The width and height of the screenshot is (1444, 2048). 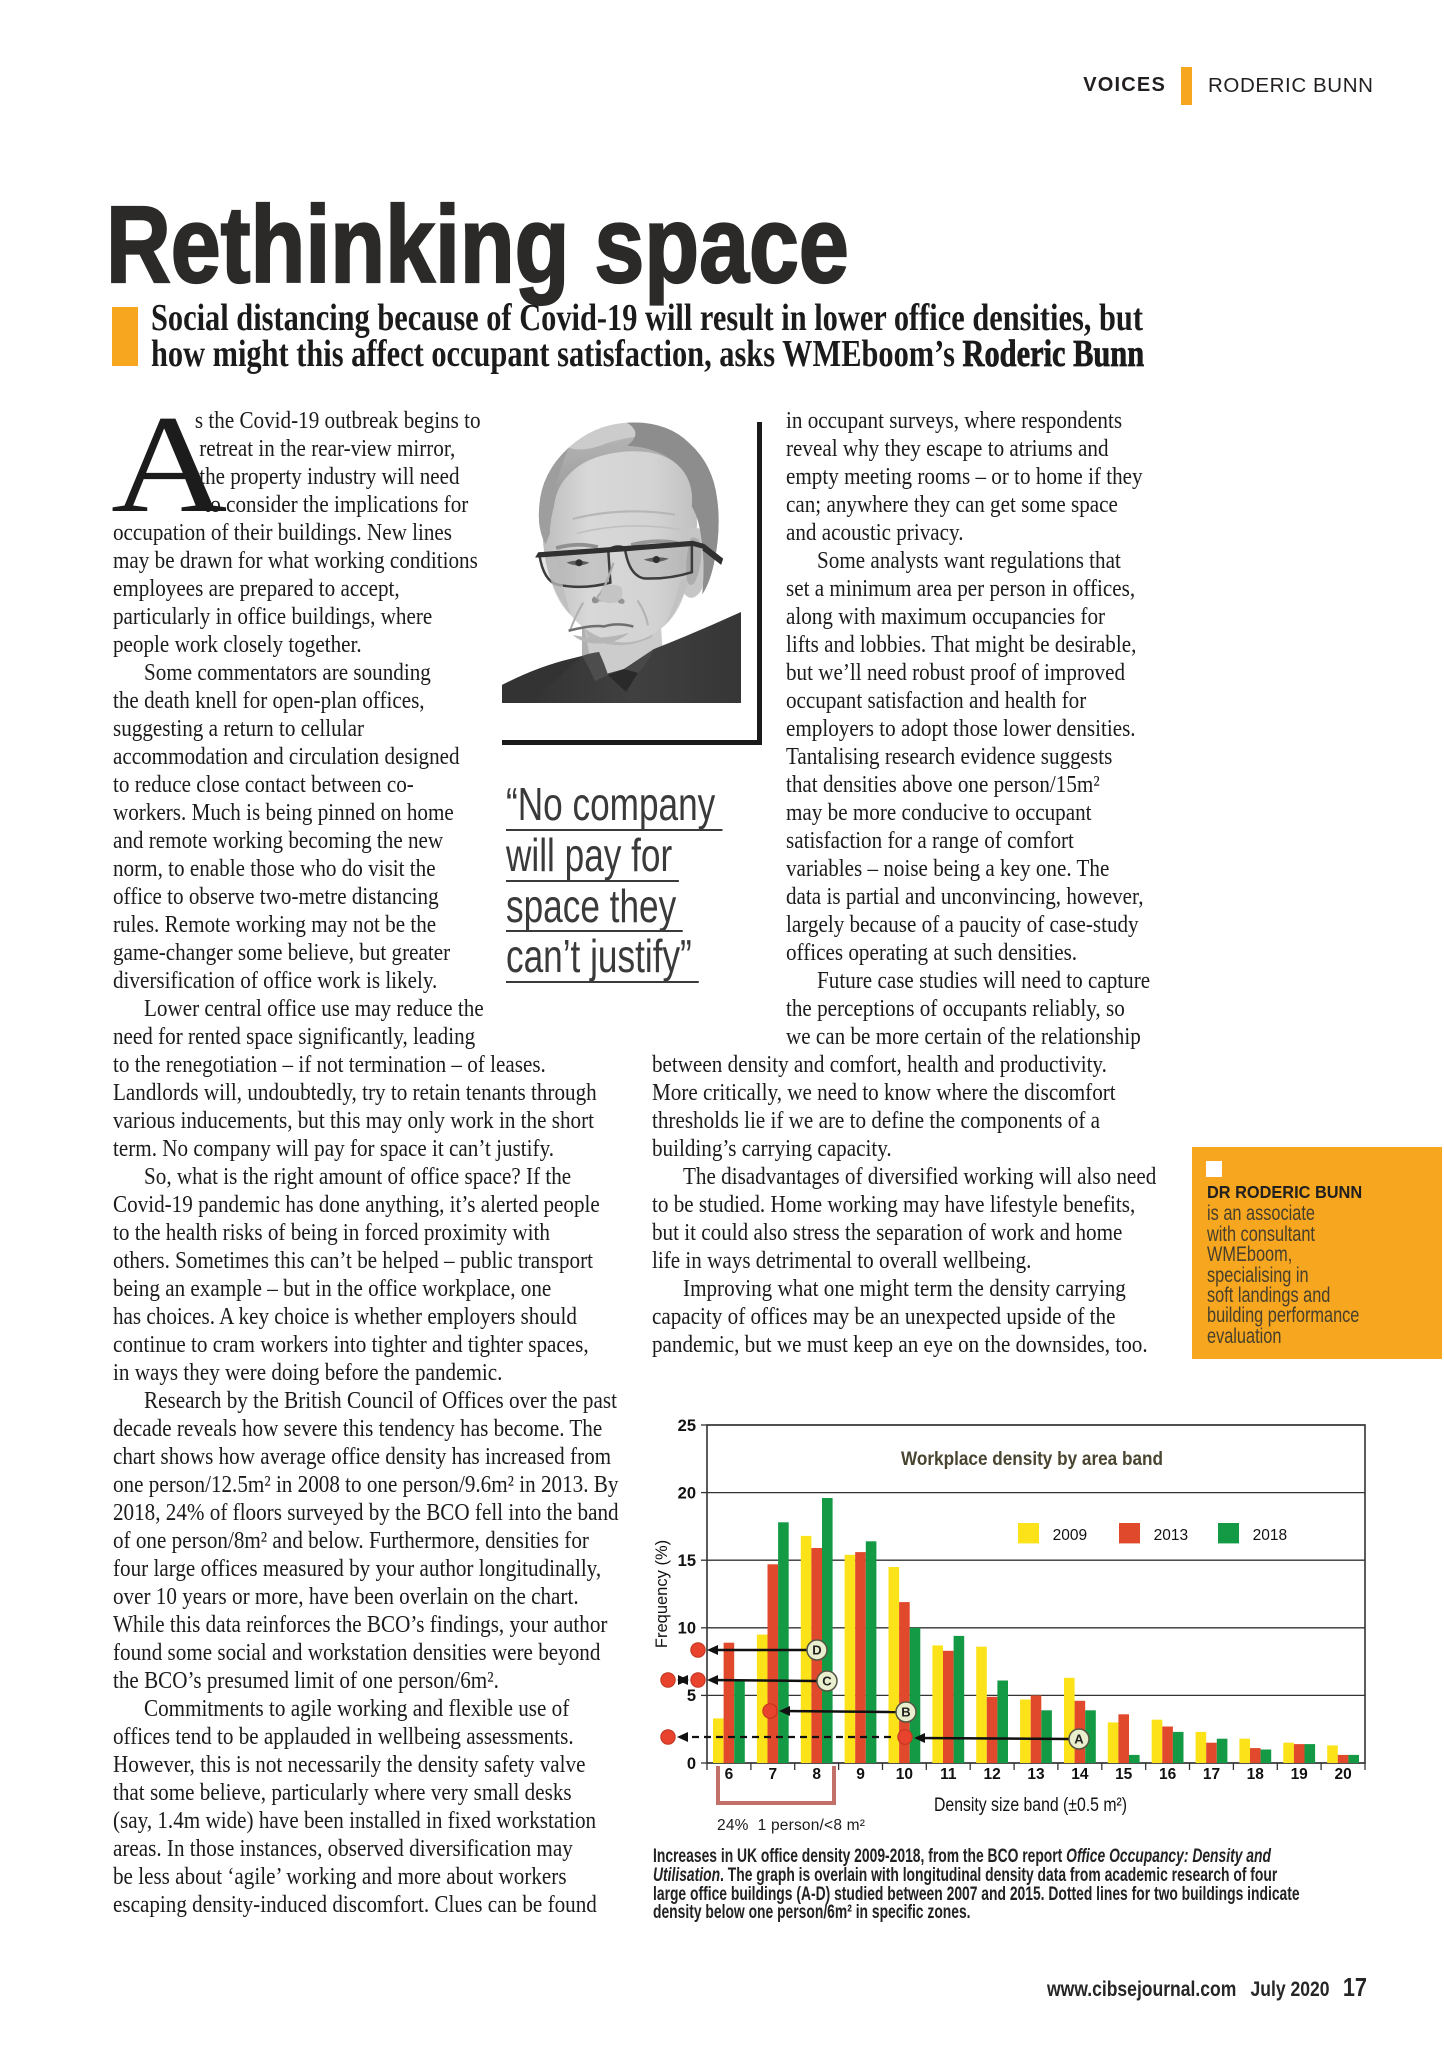 I want to click on svg-text: D, so click(x=816, y=1650).